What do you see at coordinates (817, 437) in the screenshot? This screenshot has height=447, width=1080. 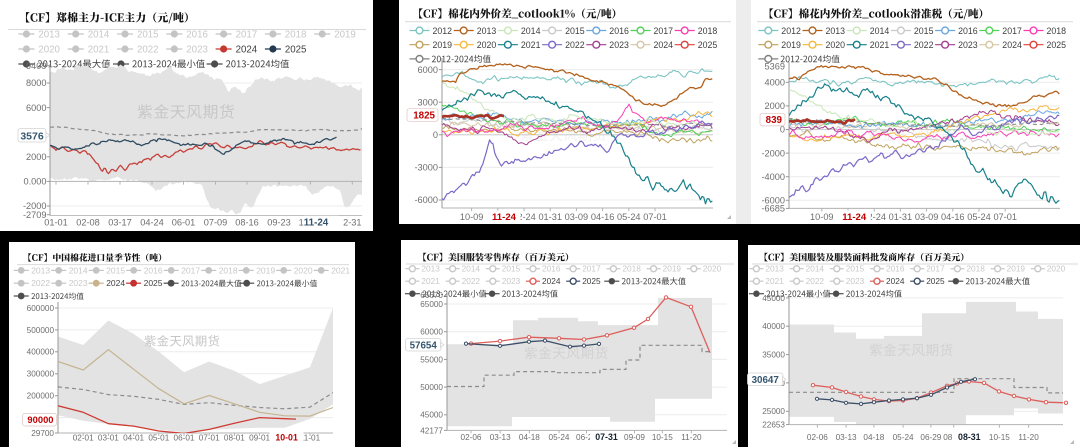 I see `svg-text: 02-06` at bounding box center [817, 437].